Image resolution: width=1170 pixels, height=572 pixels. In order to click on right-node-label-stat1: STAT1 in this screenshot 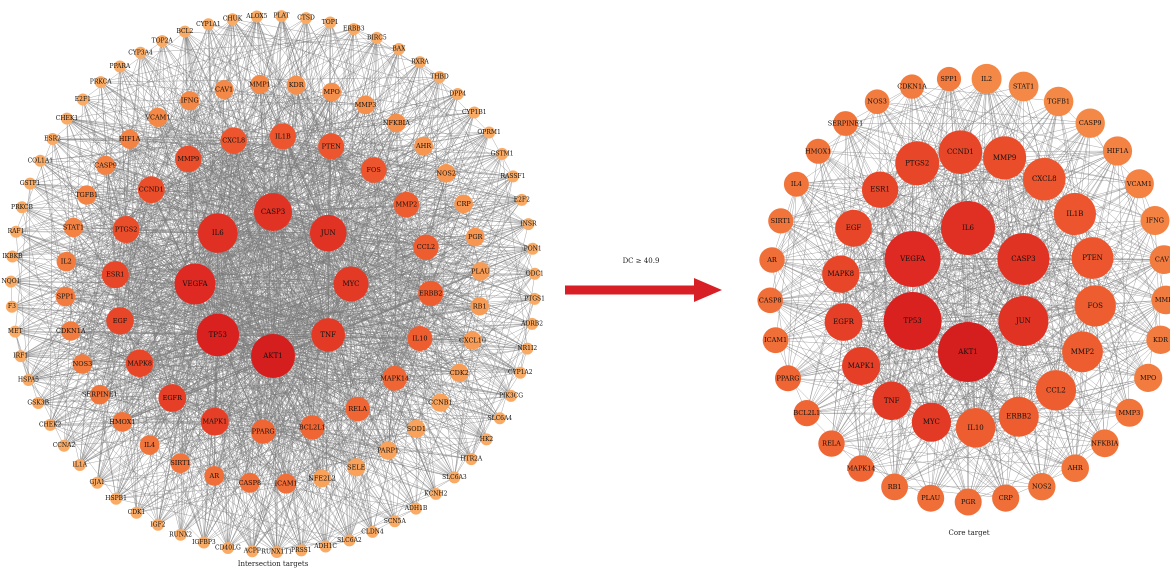, I will do `click(1023, 87)`.